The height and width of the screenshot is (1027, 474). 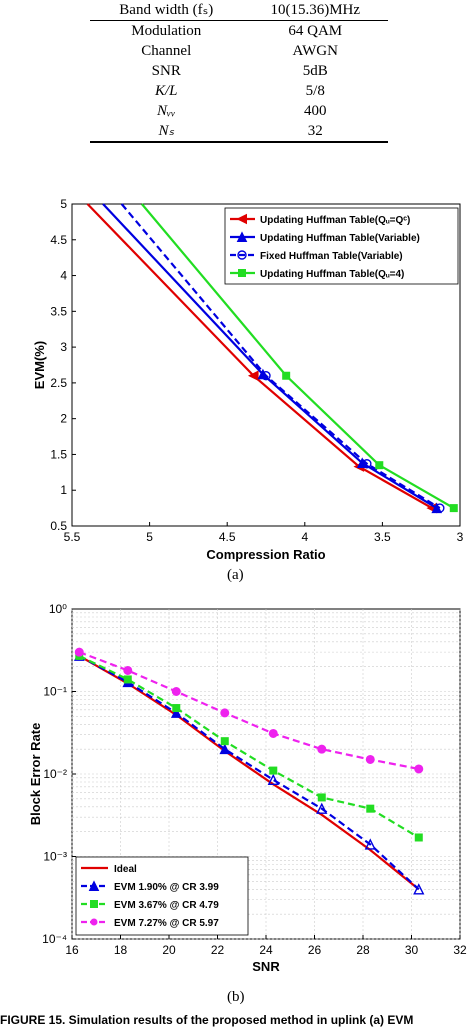 What do you see at coordinates (166, 31) in the screenshot?
I see `param-name: Modulation` at bounding box center [166, 31].